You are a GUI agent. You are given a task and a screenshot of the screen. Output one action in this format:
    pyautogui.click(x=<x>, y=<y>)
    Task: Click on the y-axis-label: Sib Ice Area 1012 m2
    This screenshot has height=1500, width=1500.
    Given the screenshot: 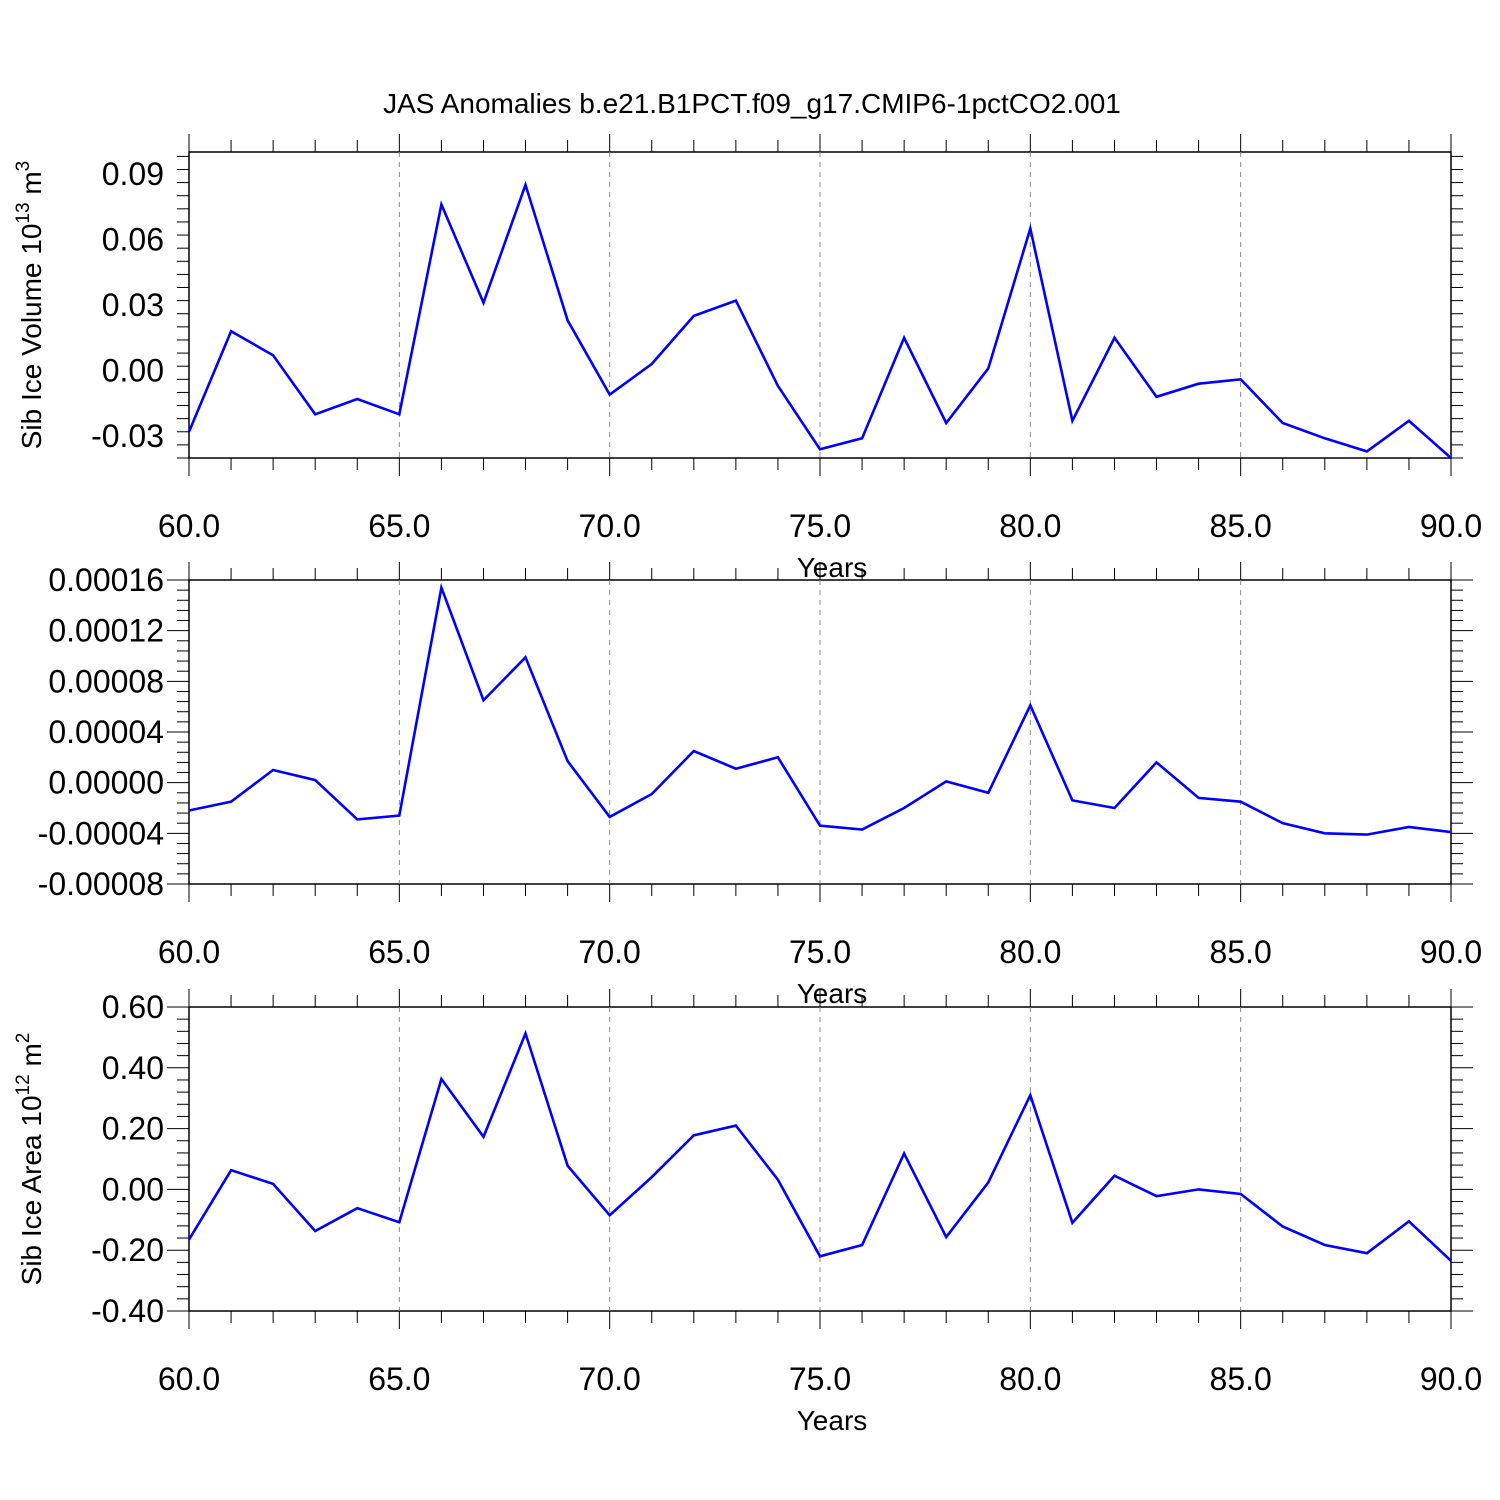 What is the action you would take?
    pyautogui.click(x=30, y=1159)
    